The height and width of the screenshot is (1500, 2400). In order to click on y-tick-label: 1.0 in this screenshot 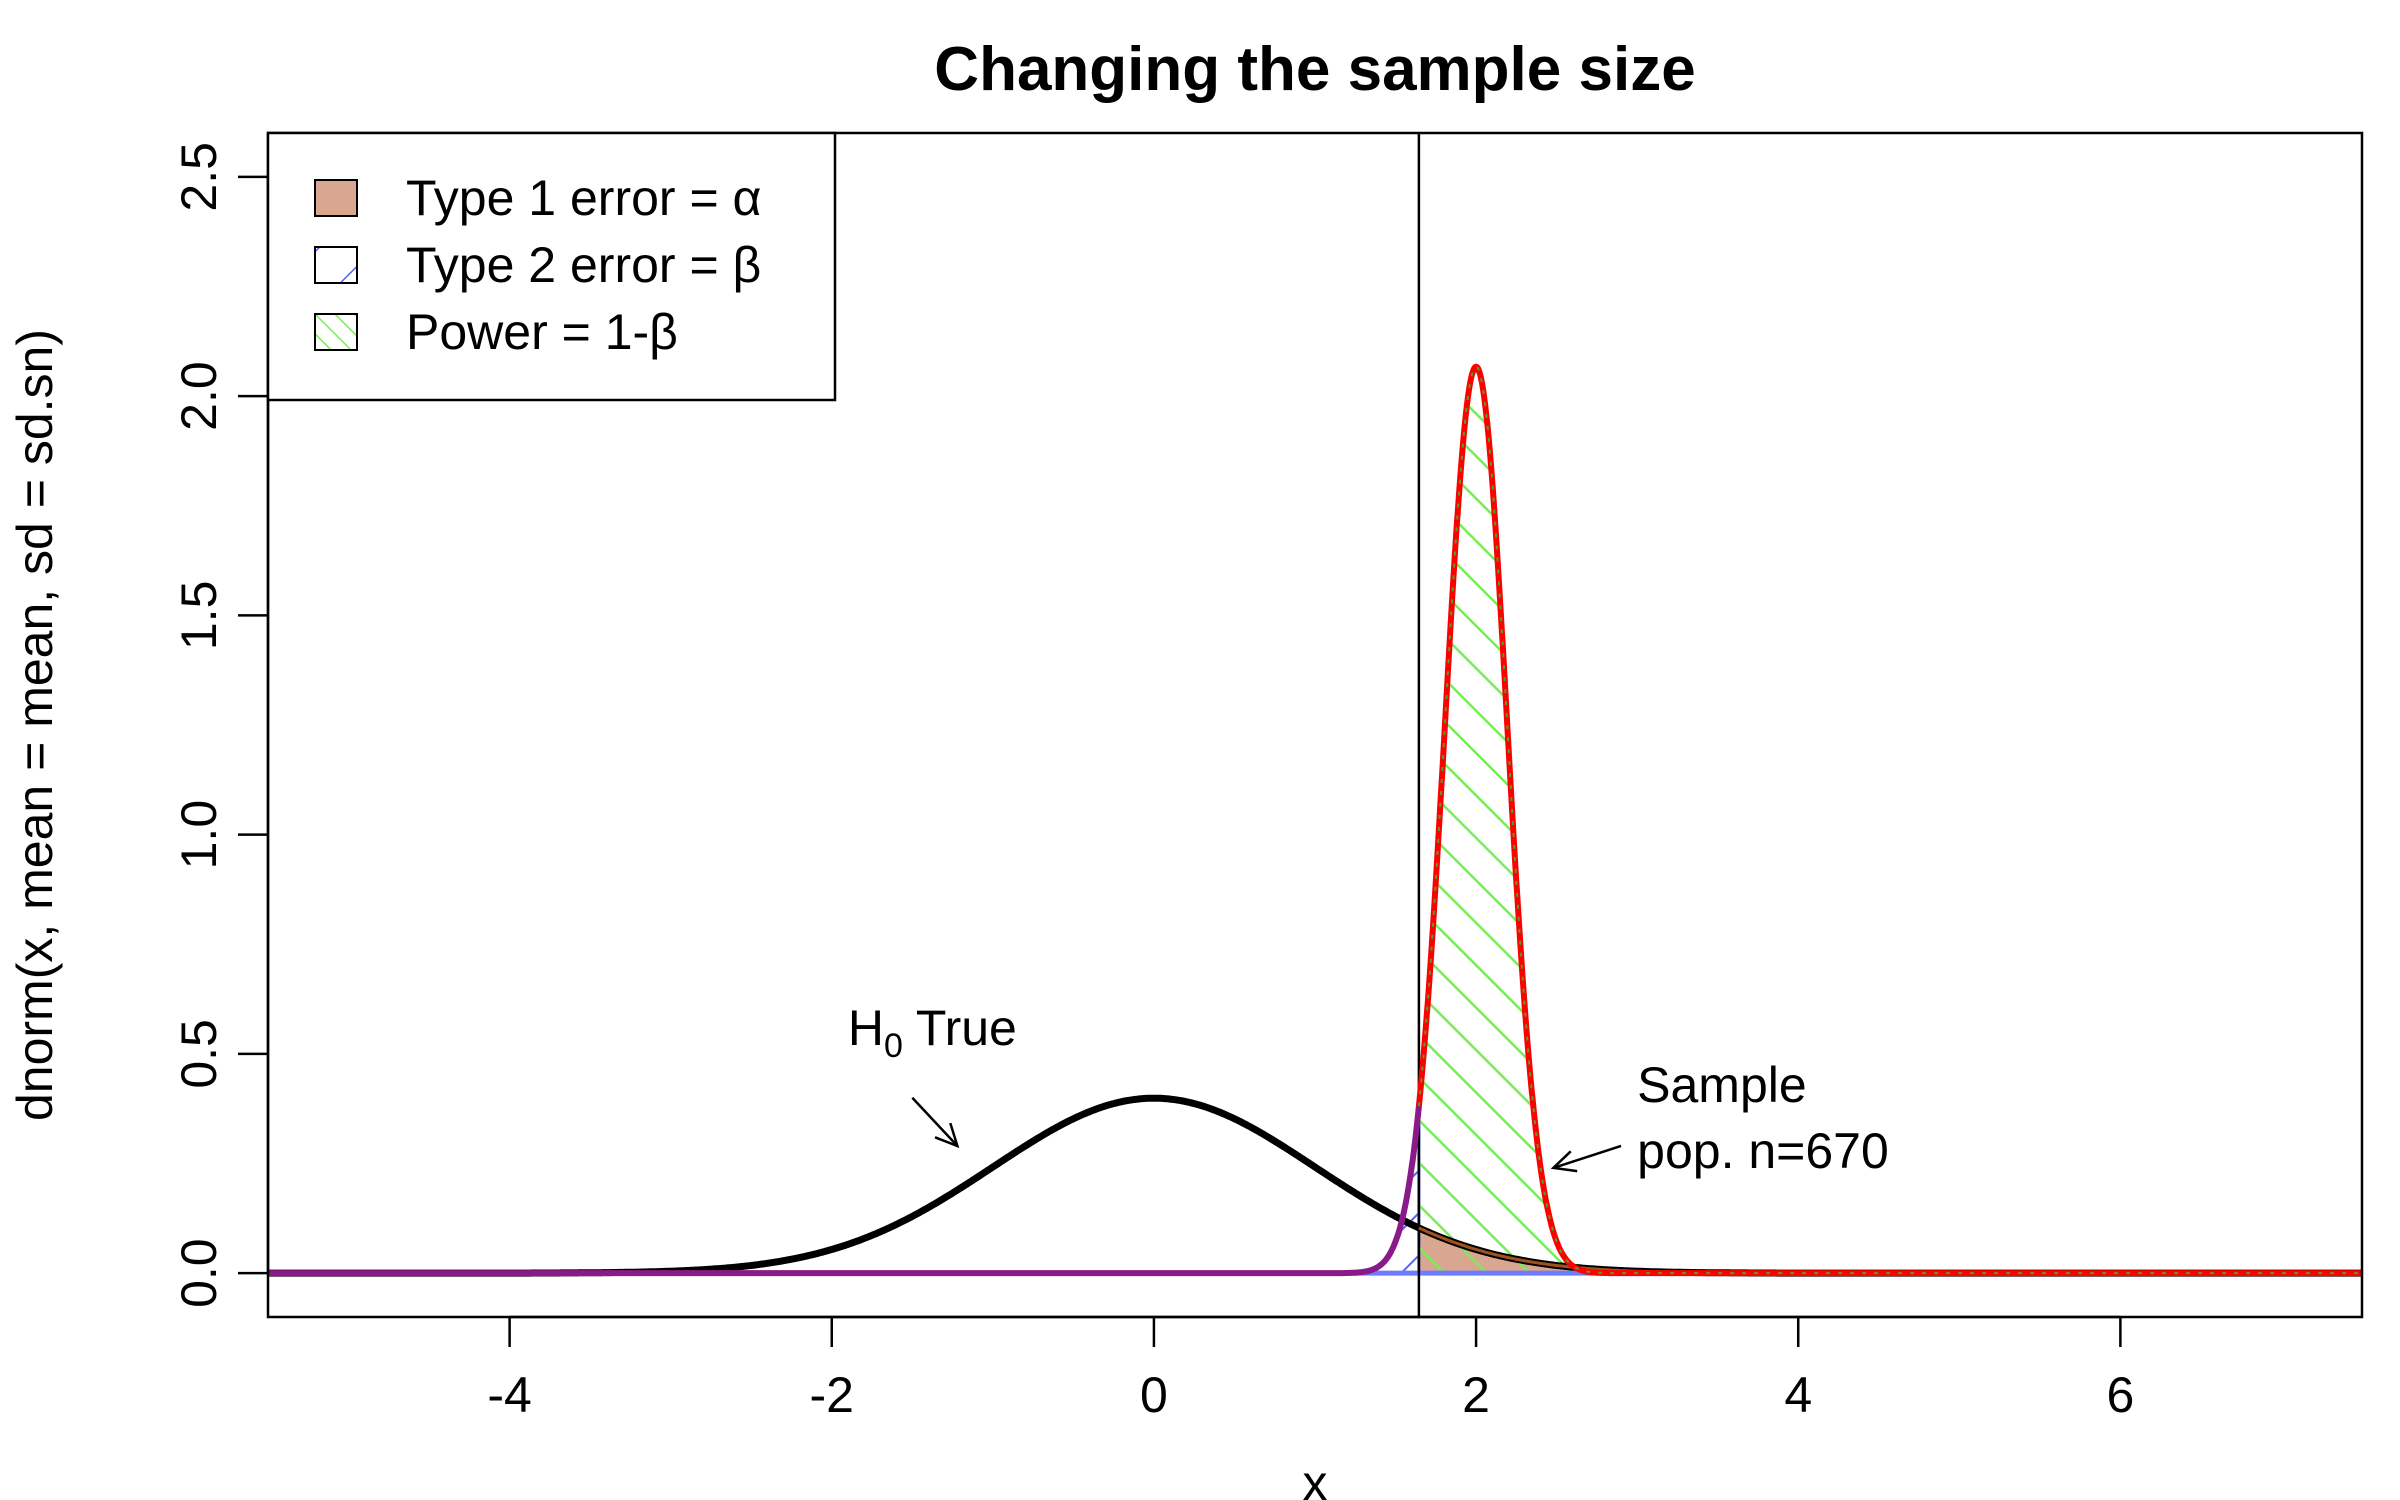, I will do `click(199, 835)`.